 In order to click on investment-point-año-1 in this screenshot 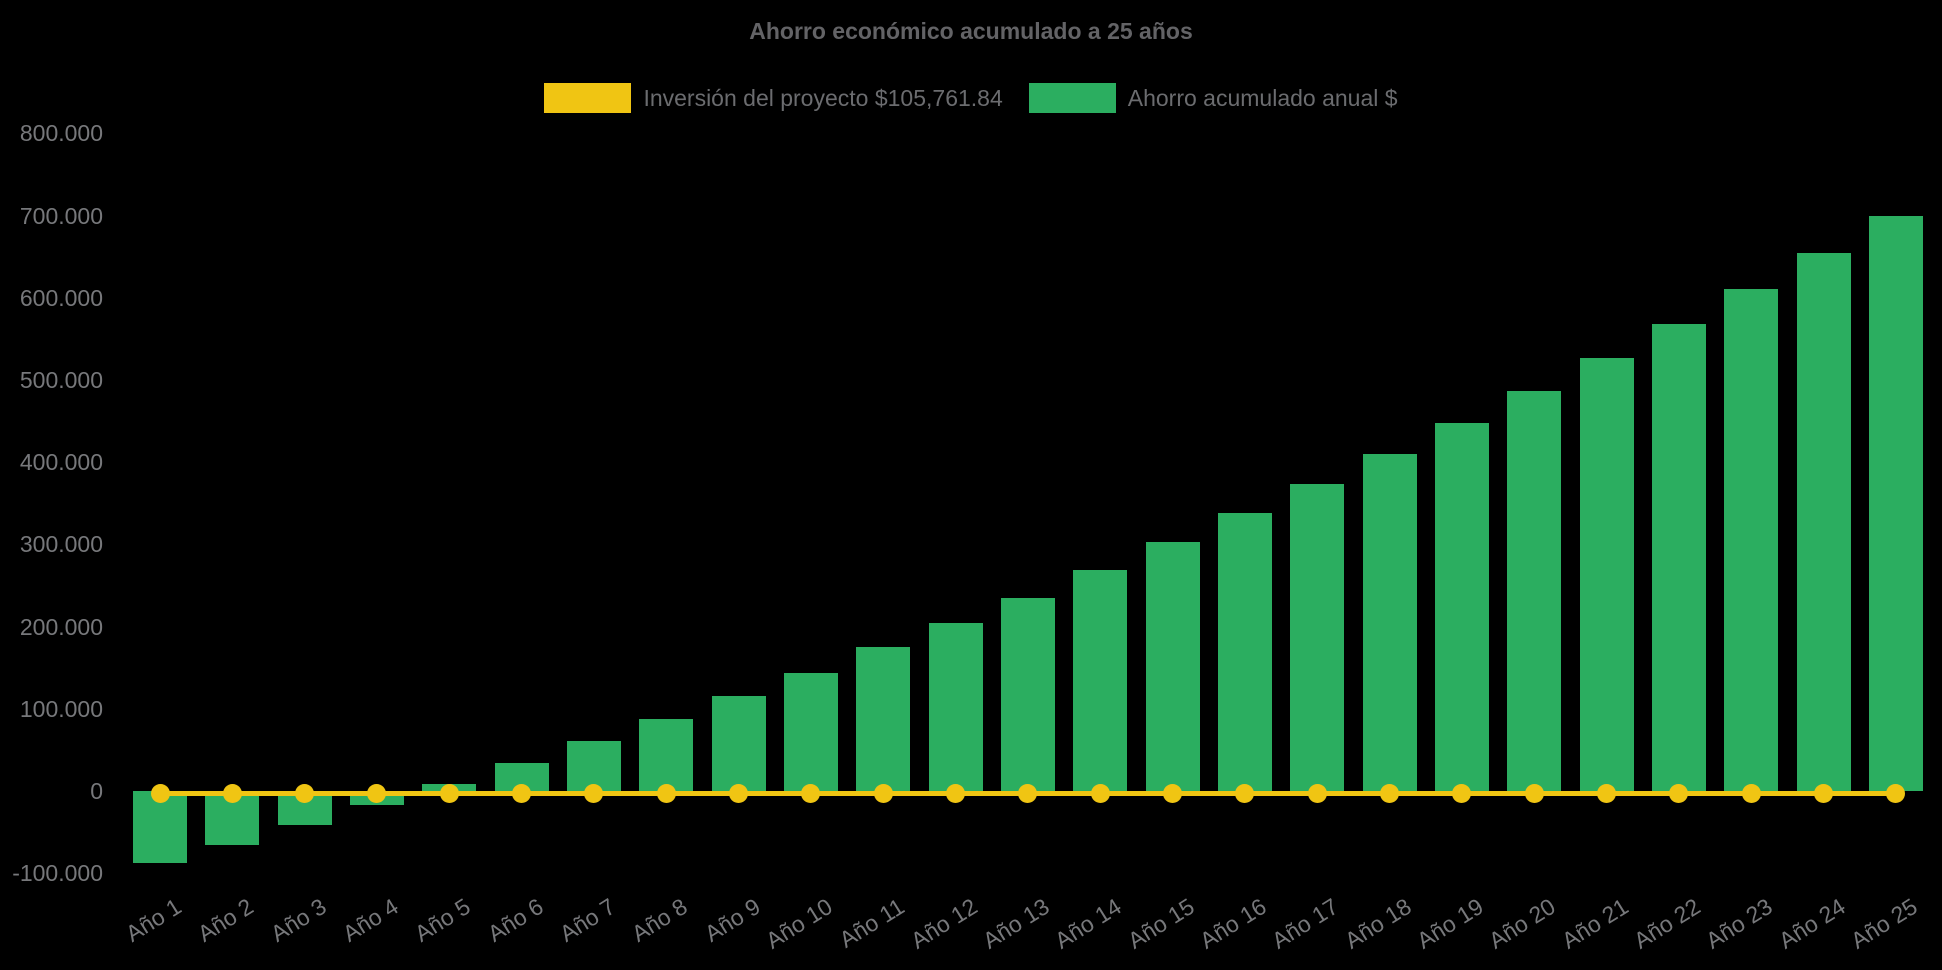, I will do `click(160, 793)`.